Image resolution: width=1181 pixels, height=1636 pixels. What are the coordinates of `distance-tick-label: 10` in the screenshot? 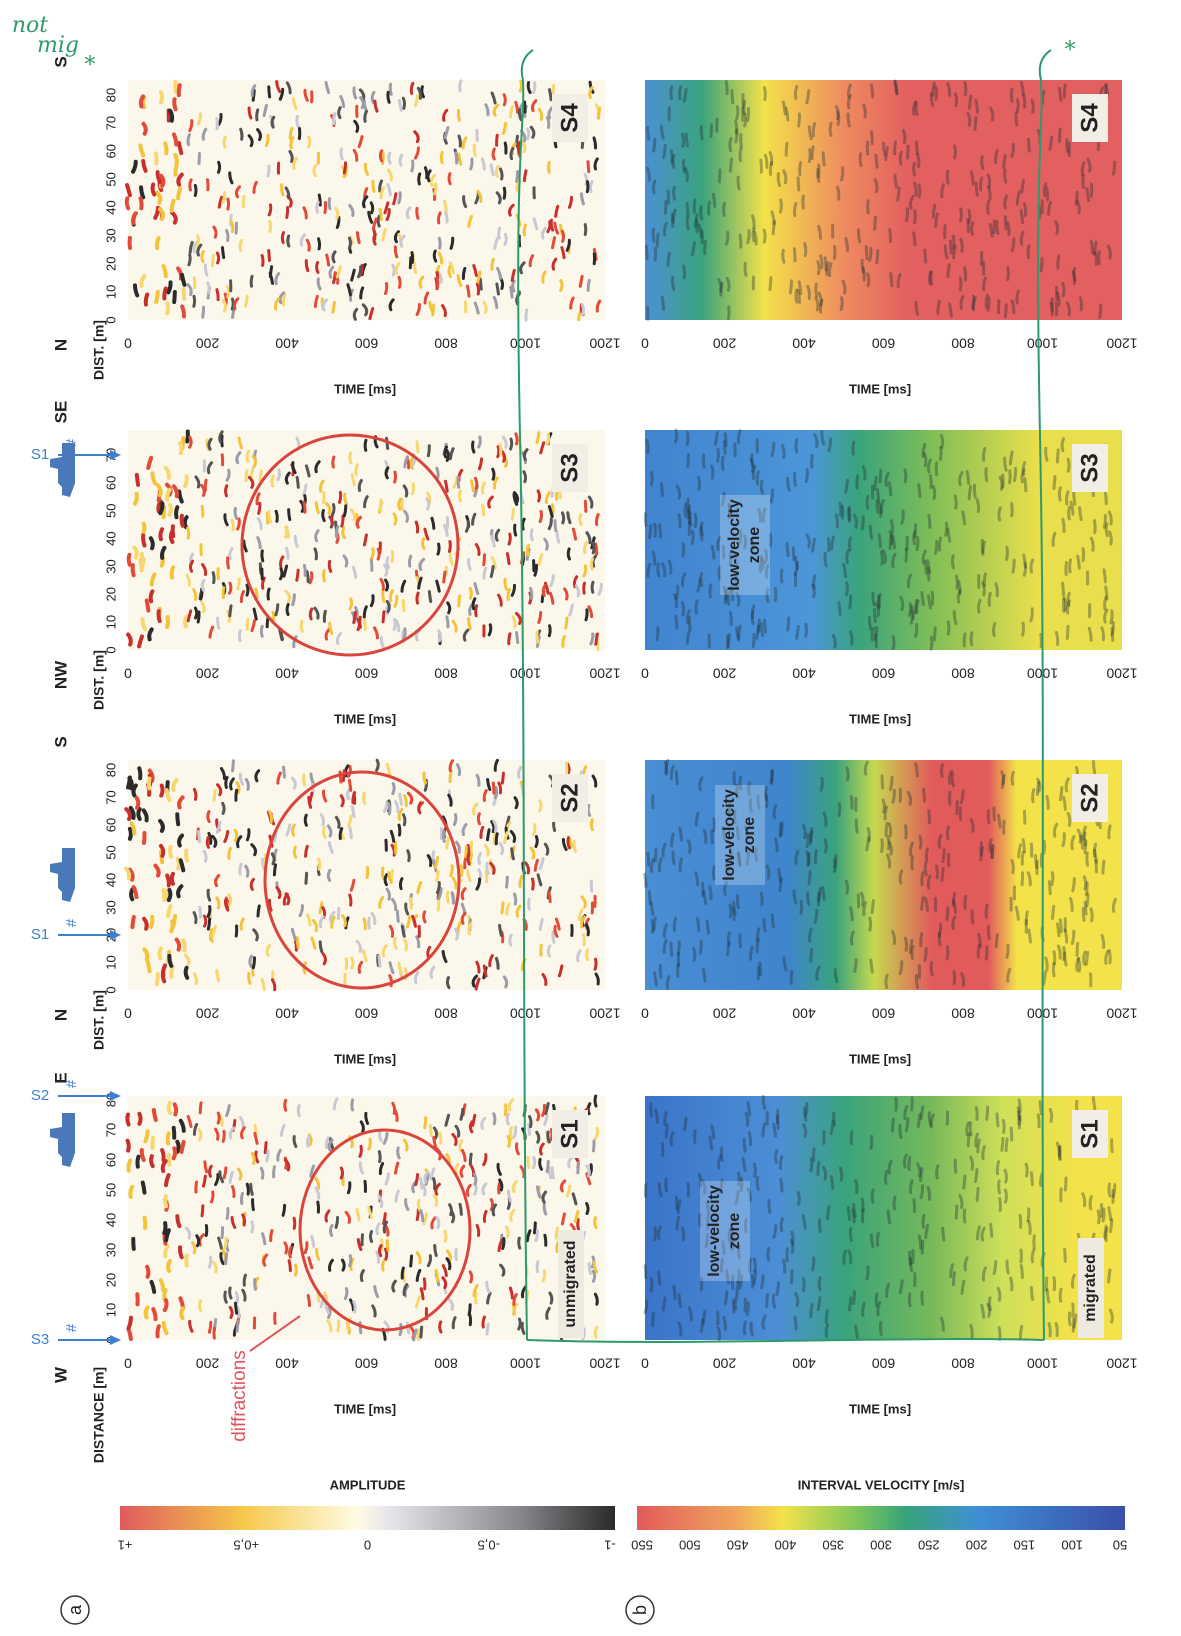 It's located at (110, 962).